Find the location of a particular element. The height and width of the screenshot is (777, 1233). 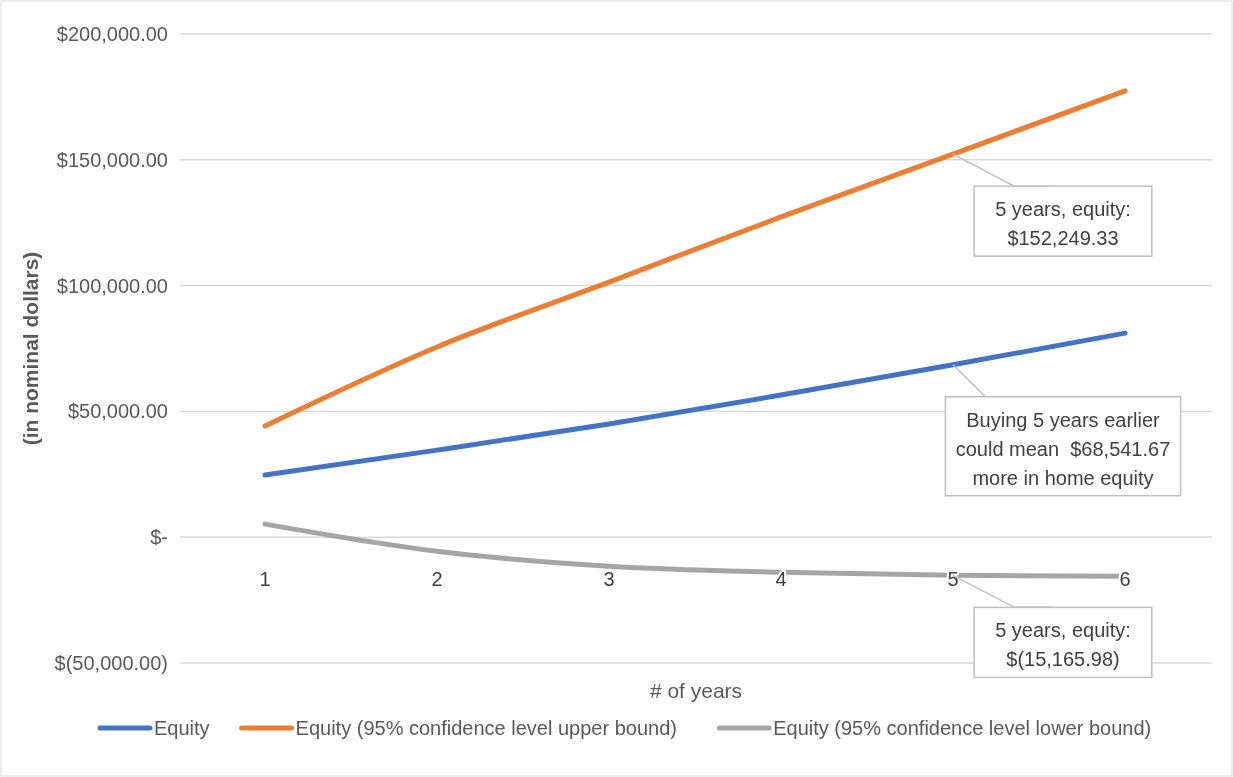

y-tick-label: $- is located at coordinates (159, 537).